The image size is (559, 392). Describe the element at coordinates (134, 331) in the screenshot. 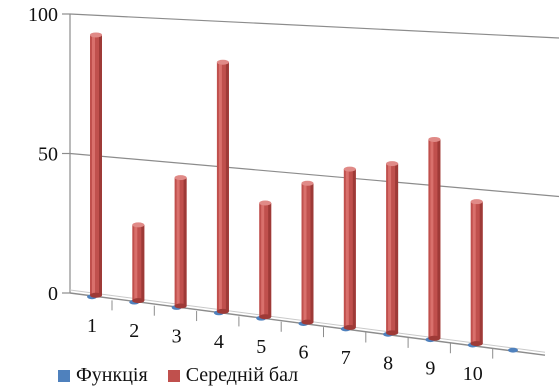

I see `x-tick-label: 2` at that location.